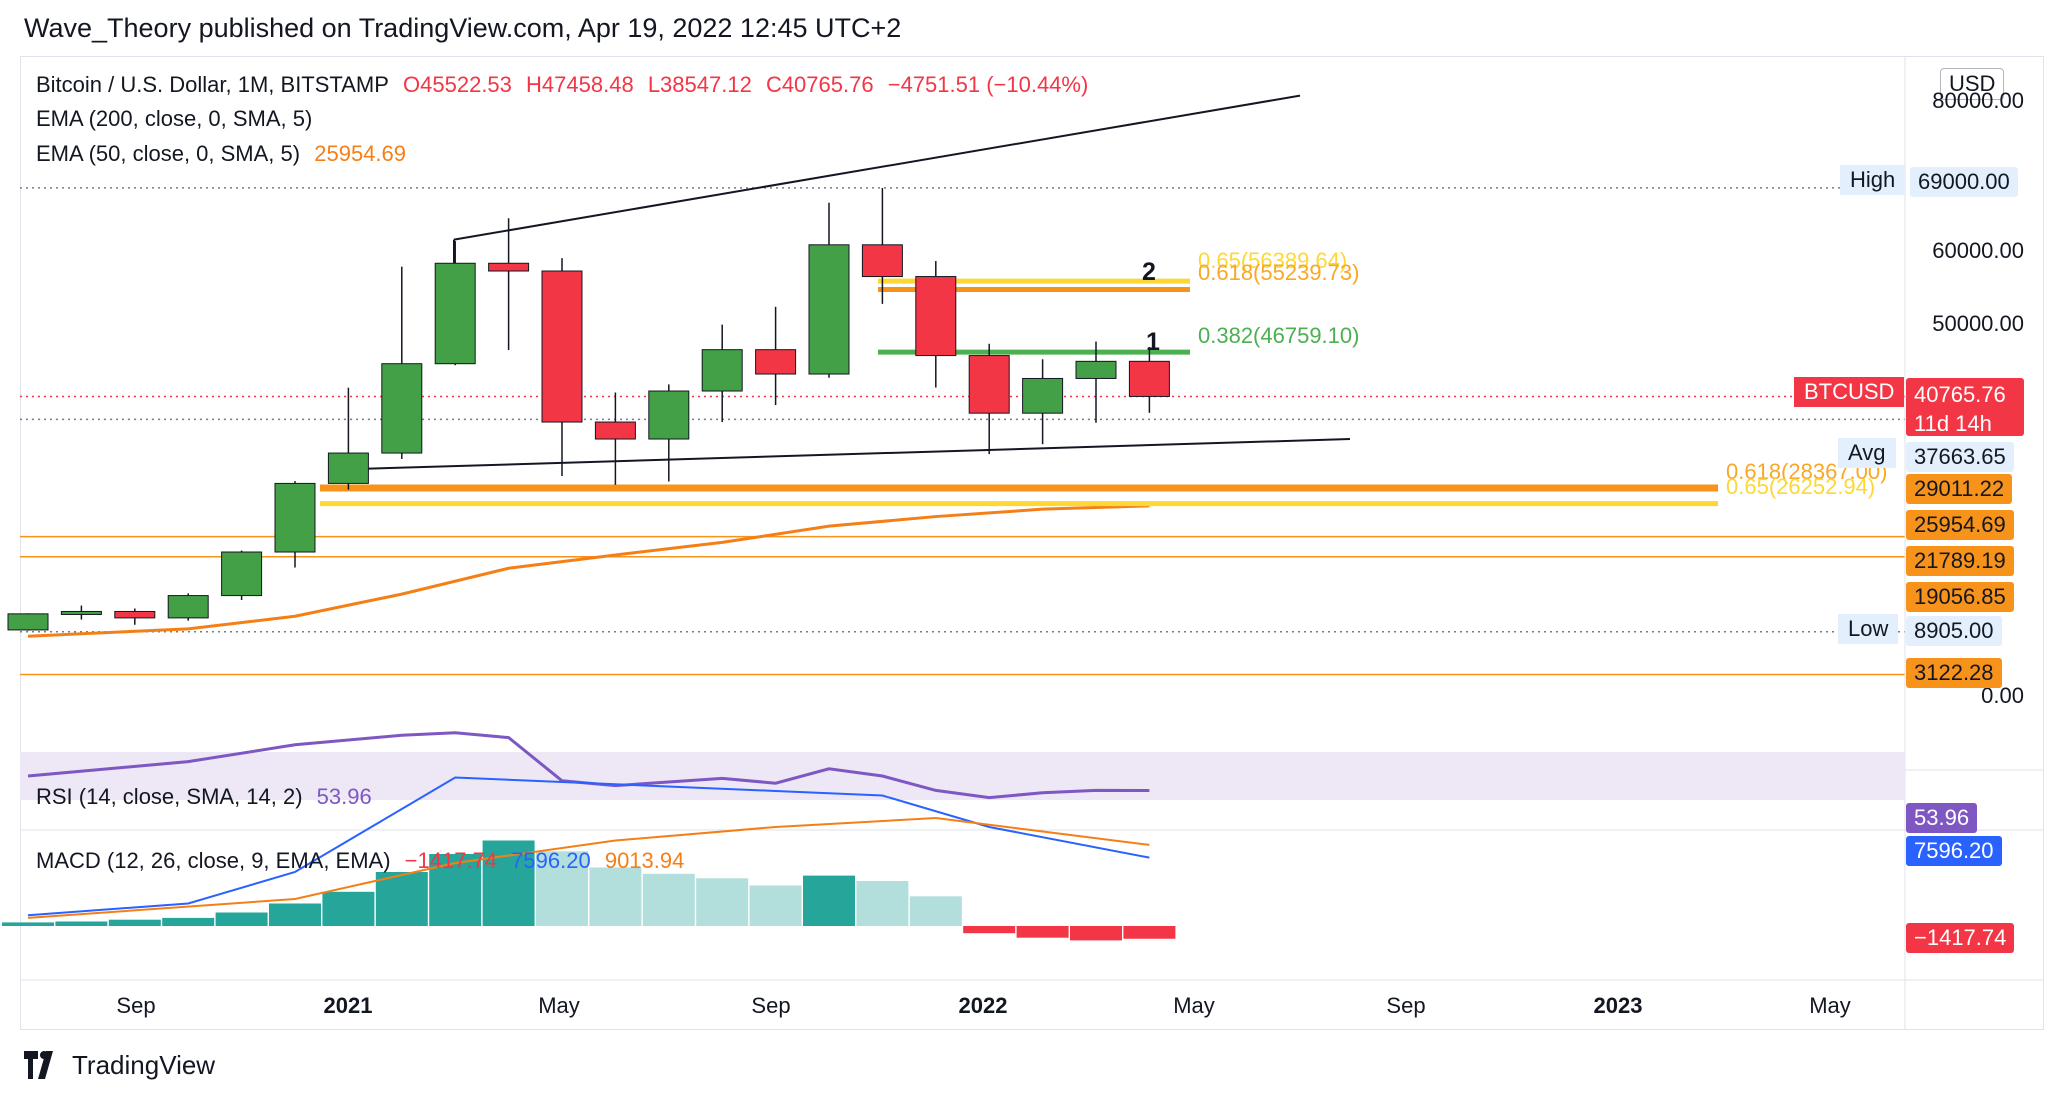  I want to click on fib-label-0618-upper: 0.618(55239.73), so click(1279, 272).